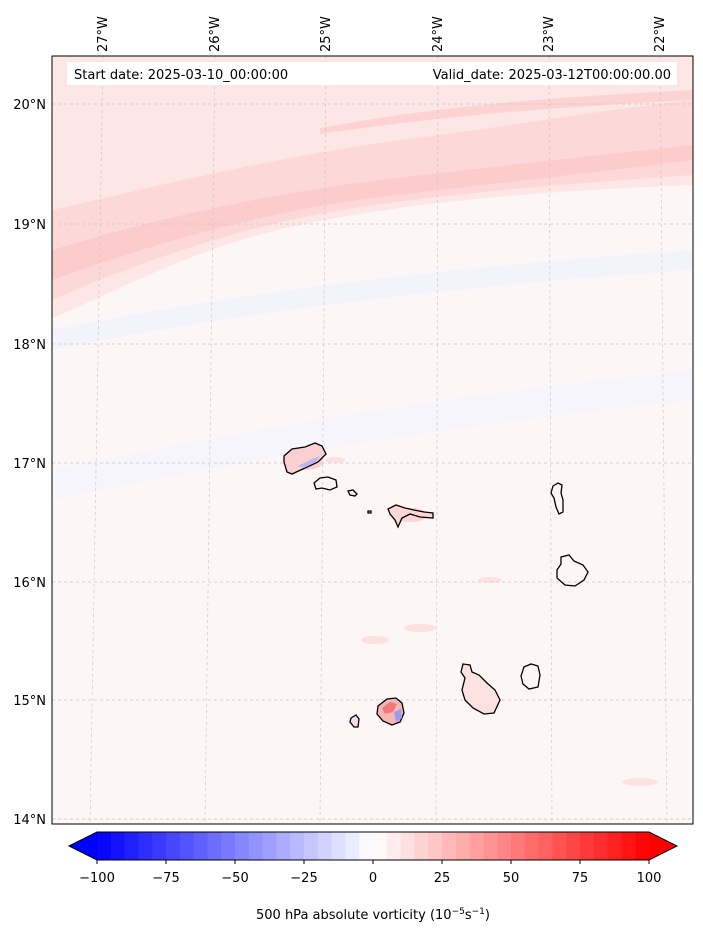 The width and height of the screenshot is (703, 936). What do you see at coordinates (549, 34) in the screenshot?
I see `lon-label: 23°W` at bounding box center [549, 34].